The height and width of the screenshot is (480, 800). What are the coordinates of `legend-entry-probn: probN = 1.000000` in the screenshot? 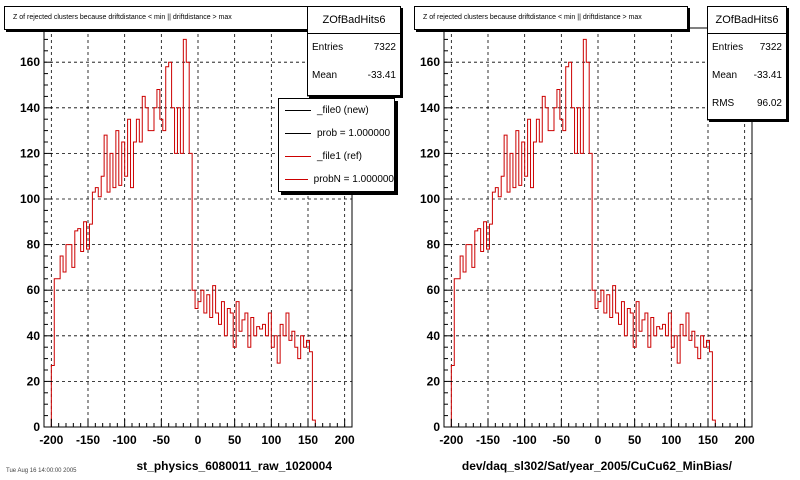 It's located at (336, 179).